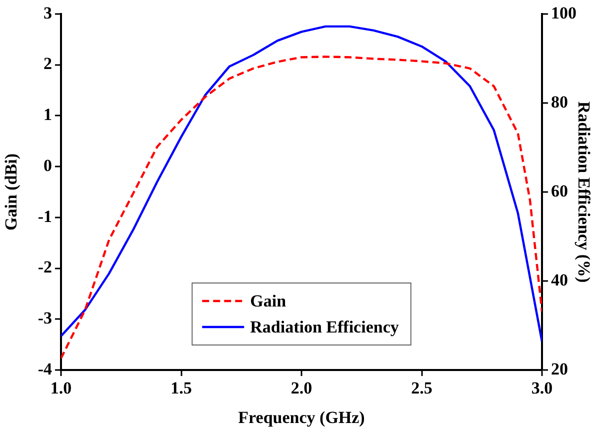 This screenshot has width=595, height=431. What do you see at coordinates (559, 368) in the screenshot?
I see `y2-tick-label: 20` at bounding box center [559, 368].